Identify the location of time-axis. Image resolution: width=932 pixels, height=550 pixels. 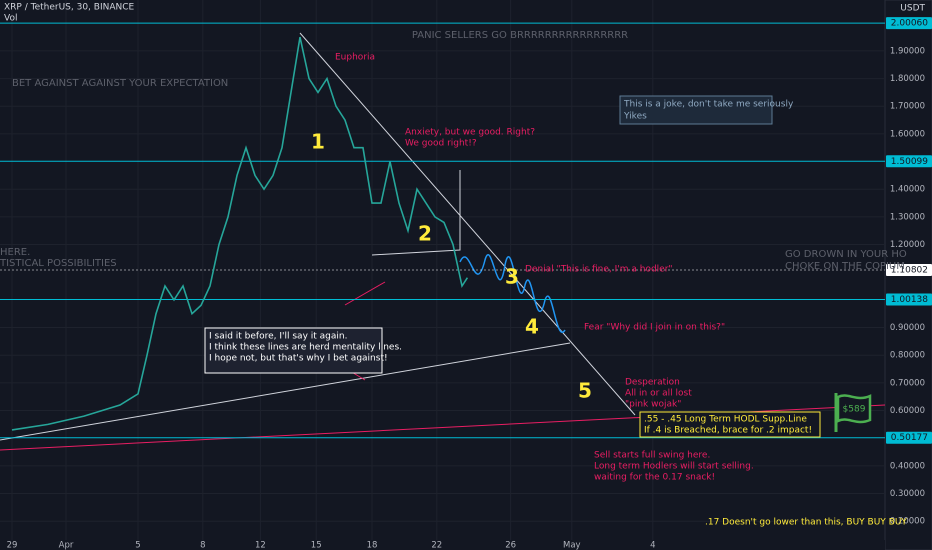
(442, 545).